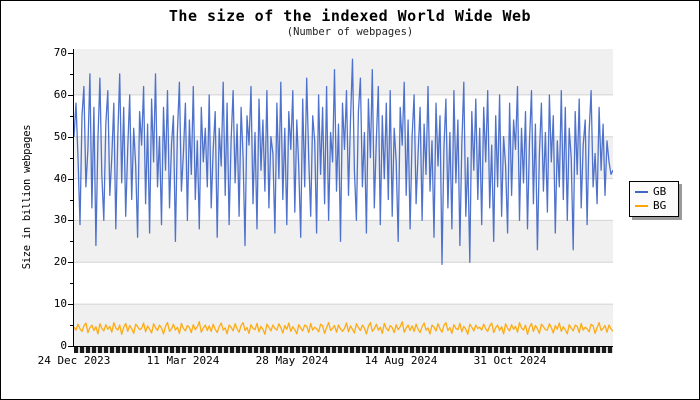 Image resolution: width=700 pixels, height=400 pixels. I want to click on legend-item-gb: GB, so click(654, 191).